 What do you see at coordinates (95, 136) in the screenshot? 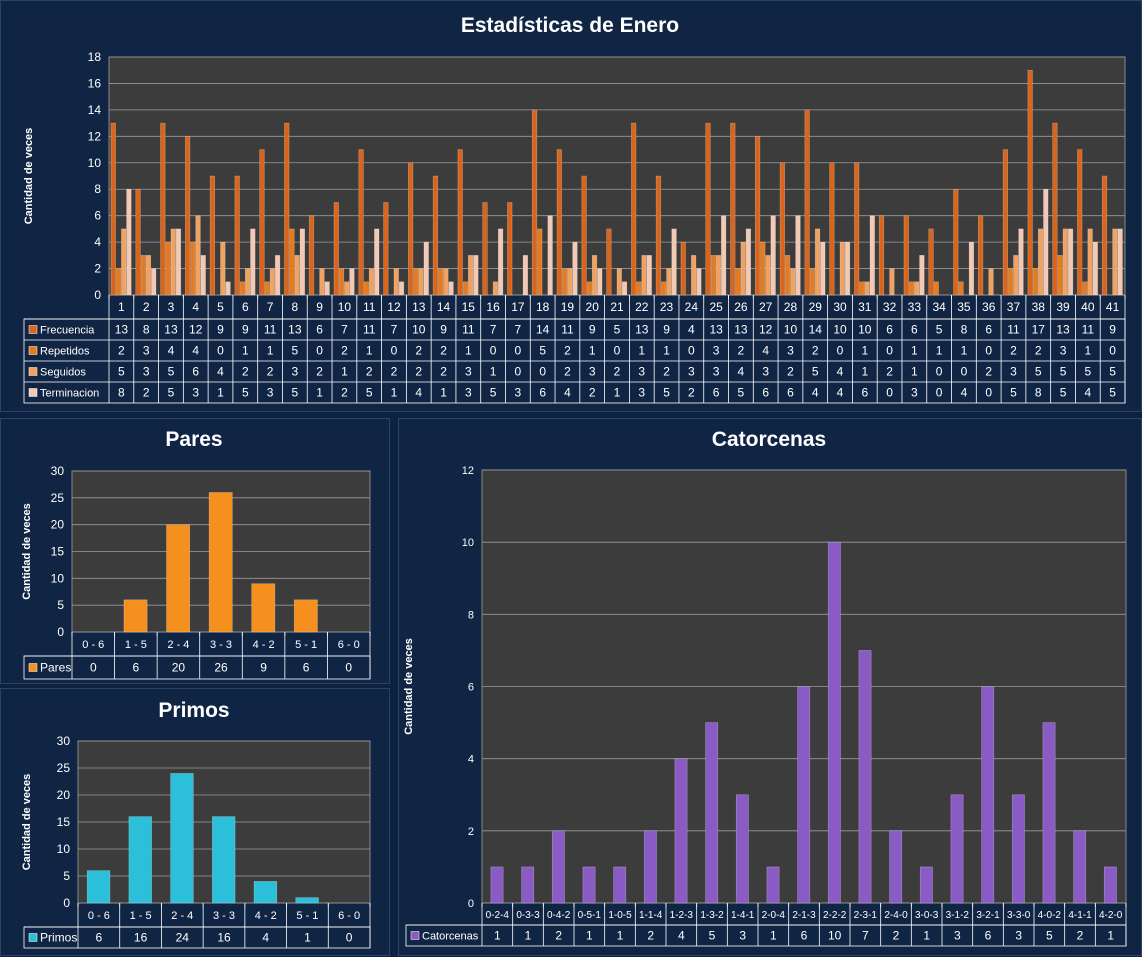
I see `y-tick-label: 12` at bounding box center [95, 136].